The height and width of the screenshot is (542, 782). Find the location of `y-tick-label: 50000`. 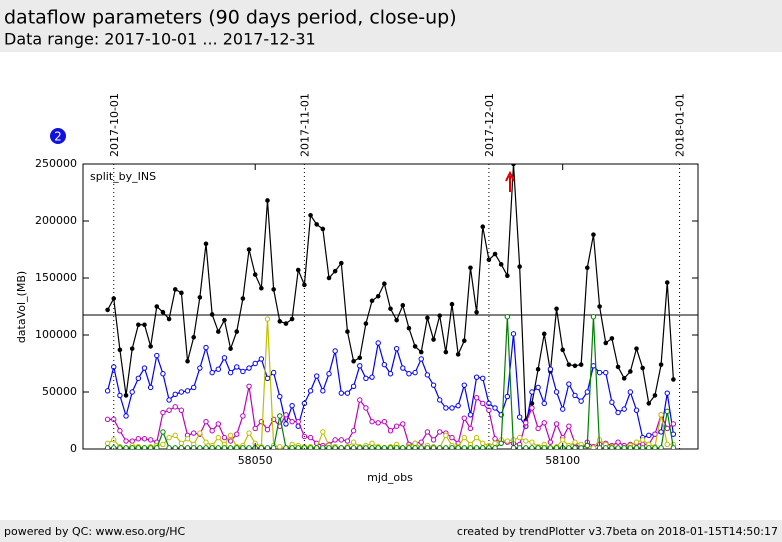

y-tick-label: 50000 is located at coordinates (59, 391).